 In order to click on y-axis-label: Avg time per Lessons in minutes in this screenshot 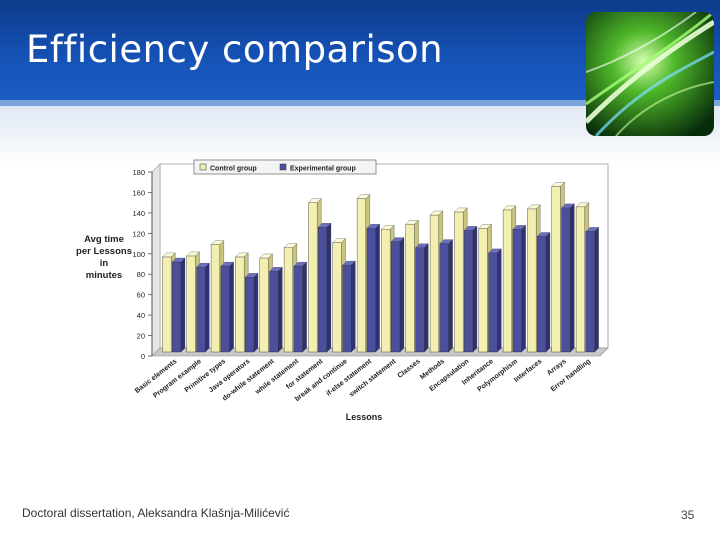, I will do `click(104, 258)`.